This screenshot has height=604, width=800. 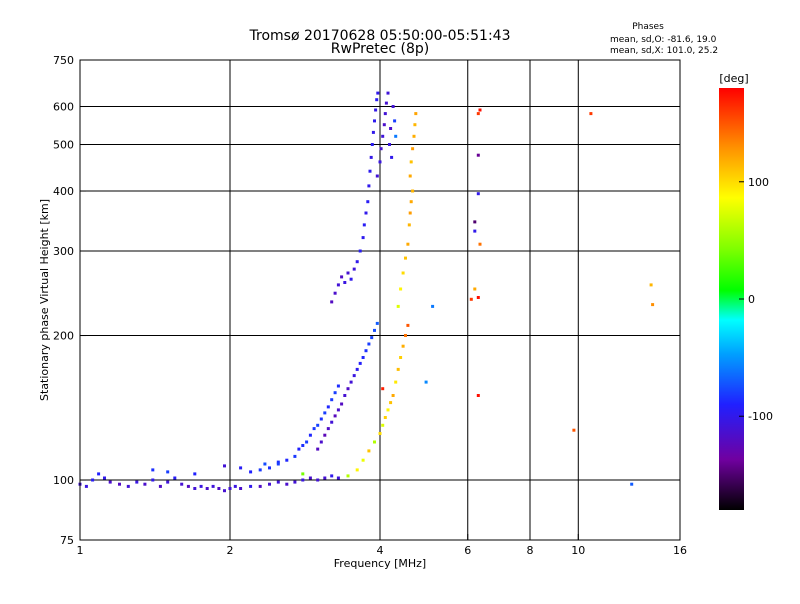 I want to click on x-tick-label: 10, so click(x=578, y=550).